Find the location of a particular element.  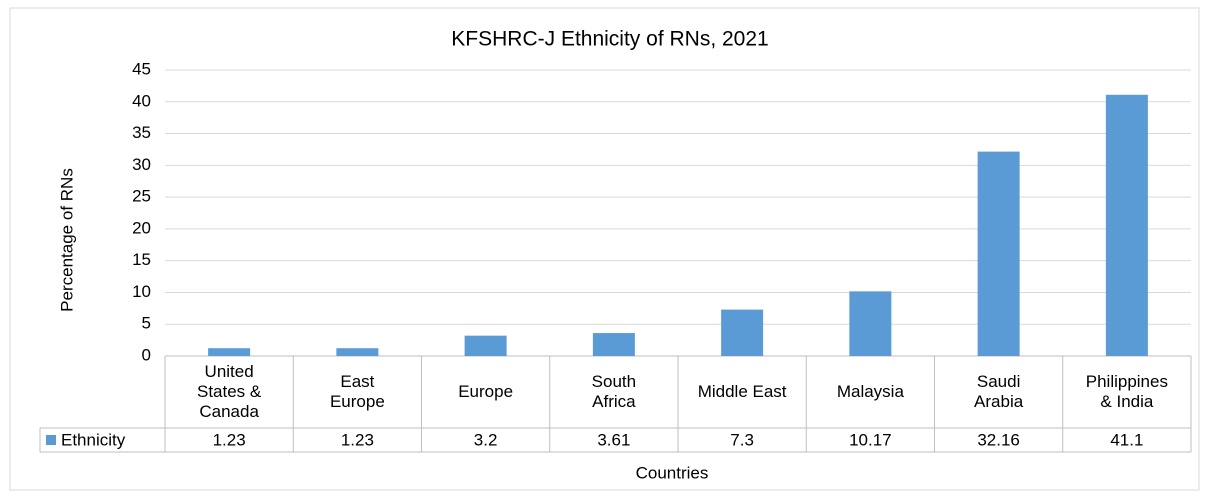

x-tick-label: Europe is located at coordinates (486, 391).